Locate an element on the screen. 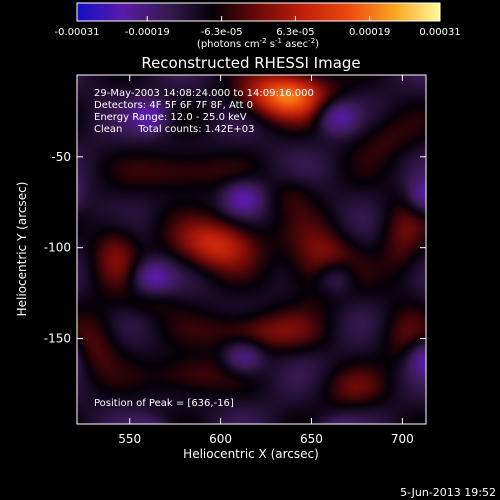 The height and width of the screenshot is (500, 500). chart-title: Reconstructed RHESSI Image is located at coordinates (250, 63).